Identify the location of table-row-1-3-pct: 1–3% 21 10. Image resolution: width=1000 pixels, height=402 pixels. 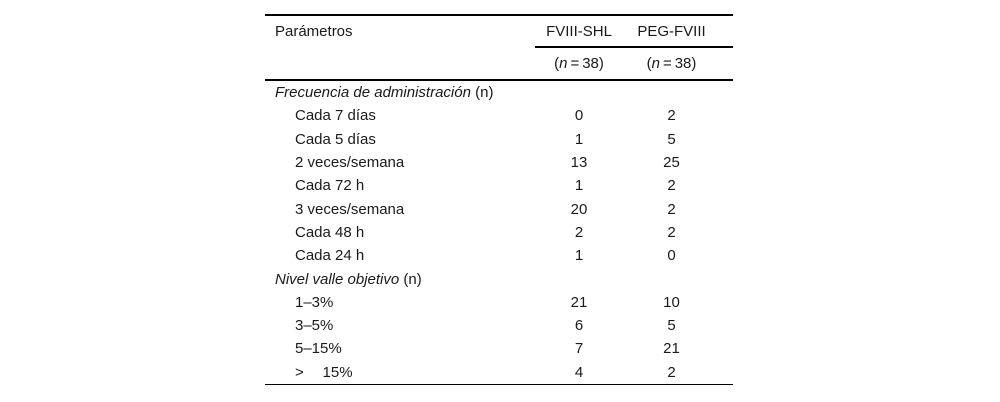
(499, 302).